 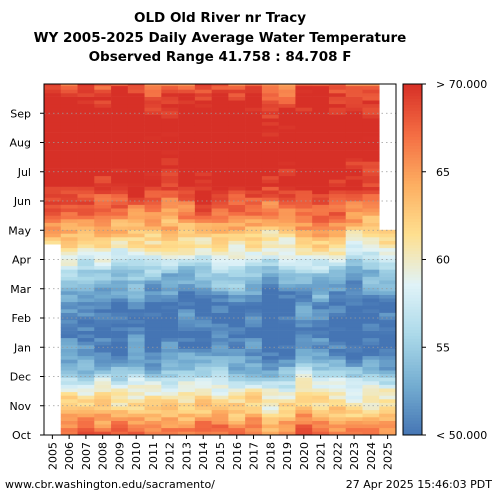 What do you see at coordinates (110, 484) in the screenshot?
I see `source-url: www.cbr.washington.edu/sacramento/` at bounding box center [110, 484].